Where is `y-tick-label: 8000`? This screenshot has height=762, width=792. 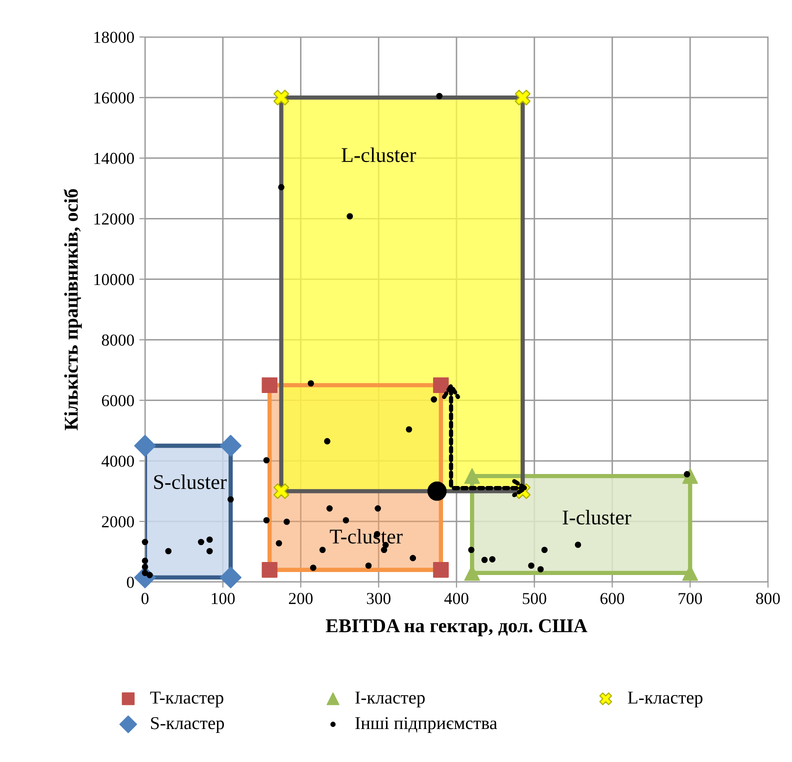 y-tick-label: 8000 is located at coordinates (118, 340).